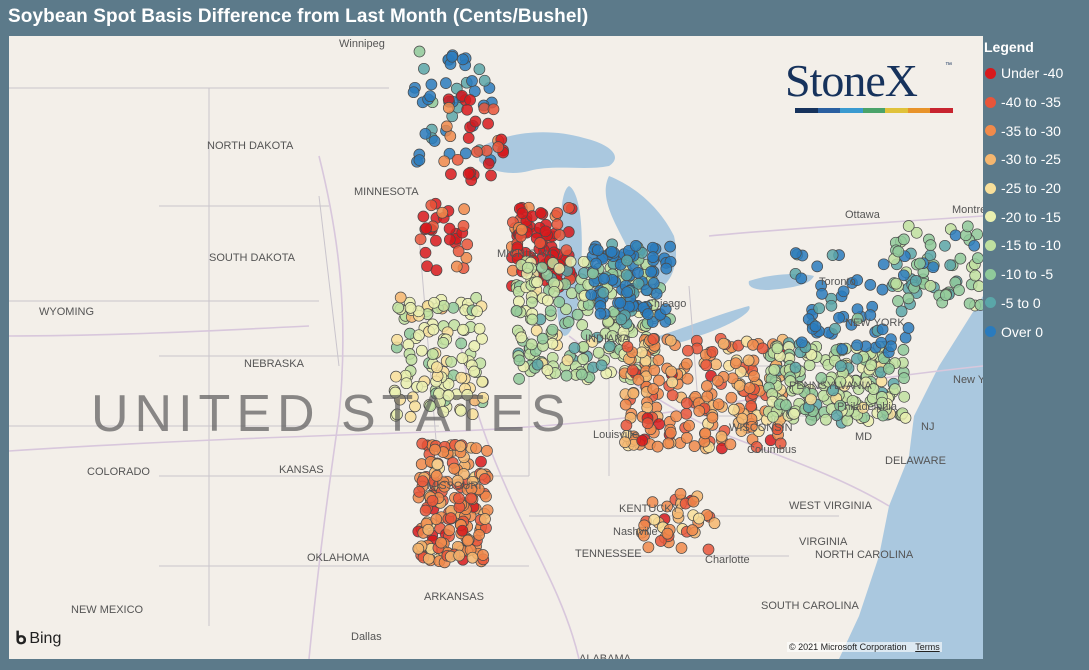 This screenshot has height=670, width=1089. I want to click on legend-item: -30 to -25, so click(1036, 159).